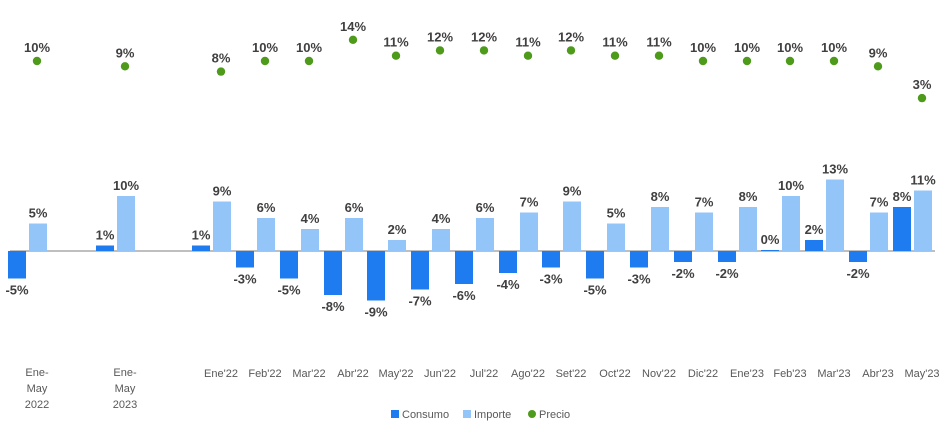 The image size is (939, 429). Describe the element at coordinates (37, 405) in the screenshot. I see `x-tick-ene-may-2022-line-2: 2022` at that location.